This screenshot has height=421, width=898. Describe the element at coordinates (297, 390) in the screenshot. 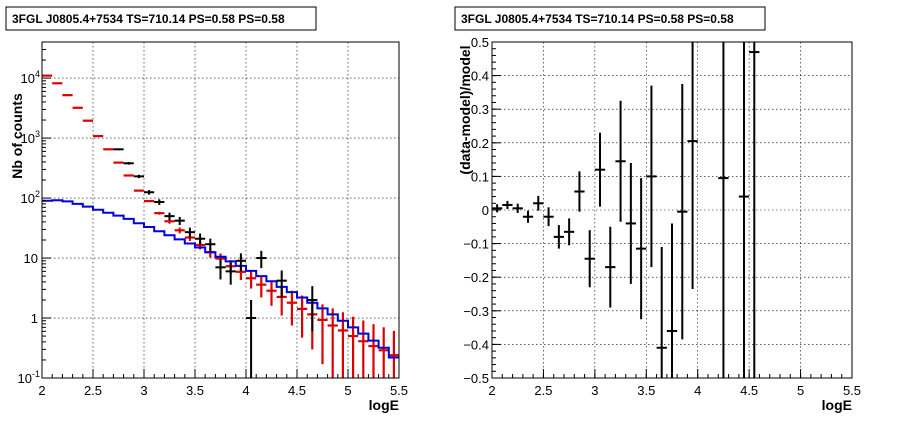

I see `counts-x-tick-label: 4.5` at that location.